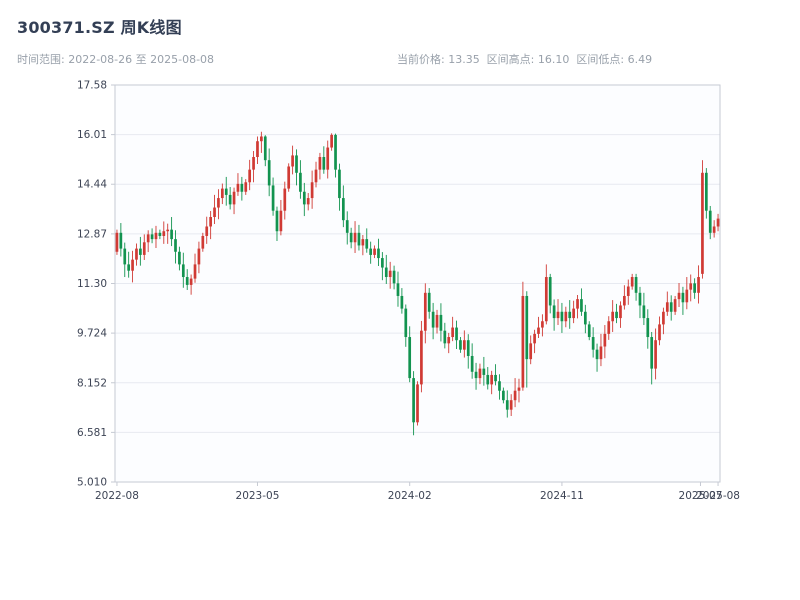 The image size is (800, 600). Describe the element at coordinates (117, 496) in the screenshot. I see `svg-text: 2022-08` at that location.